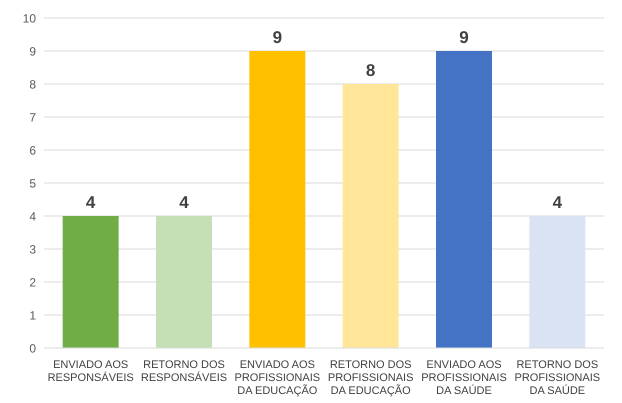 This screenshot has height=403, width=622. What do you see at coordinates (32, 282) in the screenshot?
I see `y-tick-label: 2` at bounding box center [32, 282].